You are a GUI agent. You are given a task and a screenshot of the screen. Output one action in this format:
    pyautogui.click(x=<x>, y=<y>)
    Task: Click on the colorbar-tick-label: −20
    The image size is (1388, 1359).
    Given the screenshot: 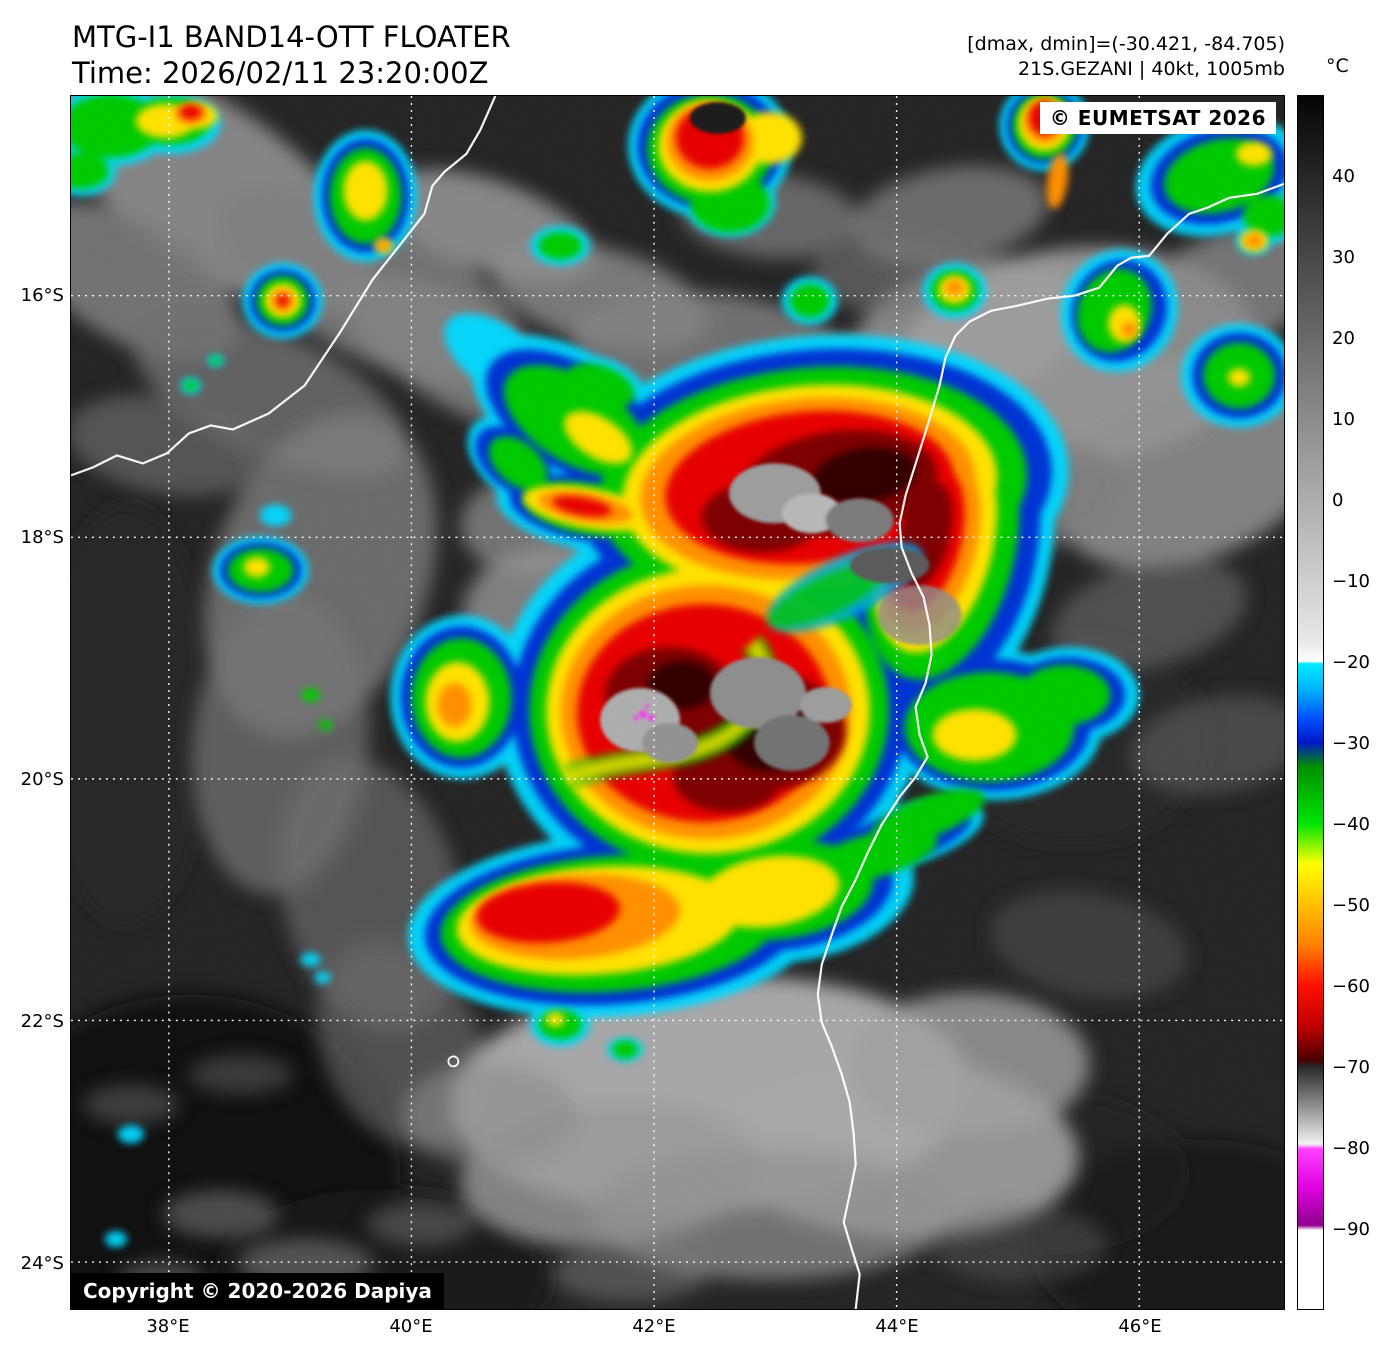 What is the action you would take?
    pyautogui.click(x=1351, y=662)
    